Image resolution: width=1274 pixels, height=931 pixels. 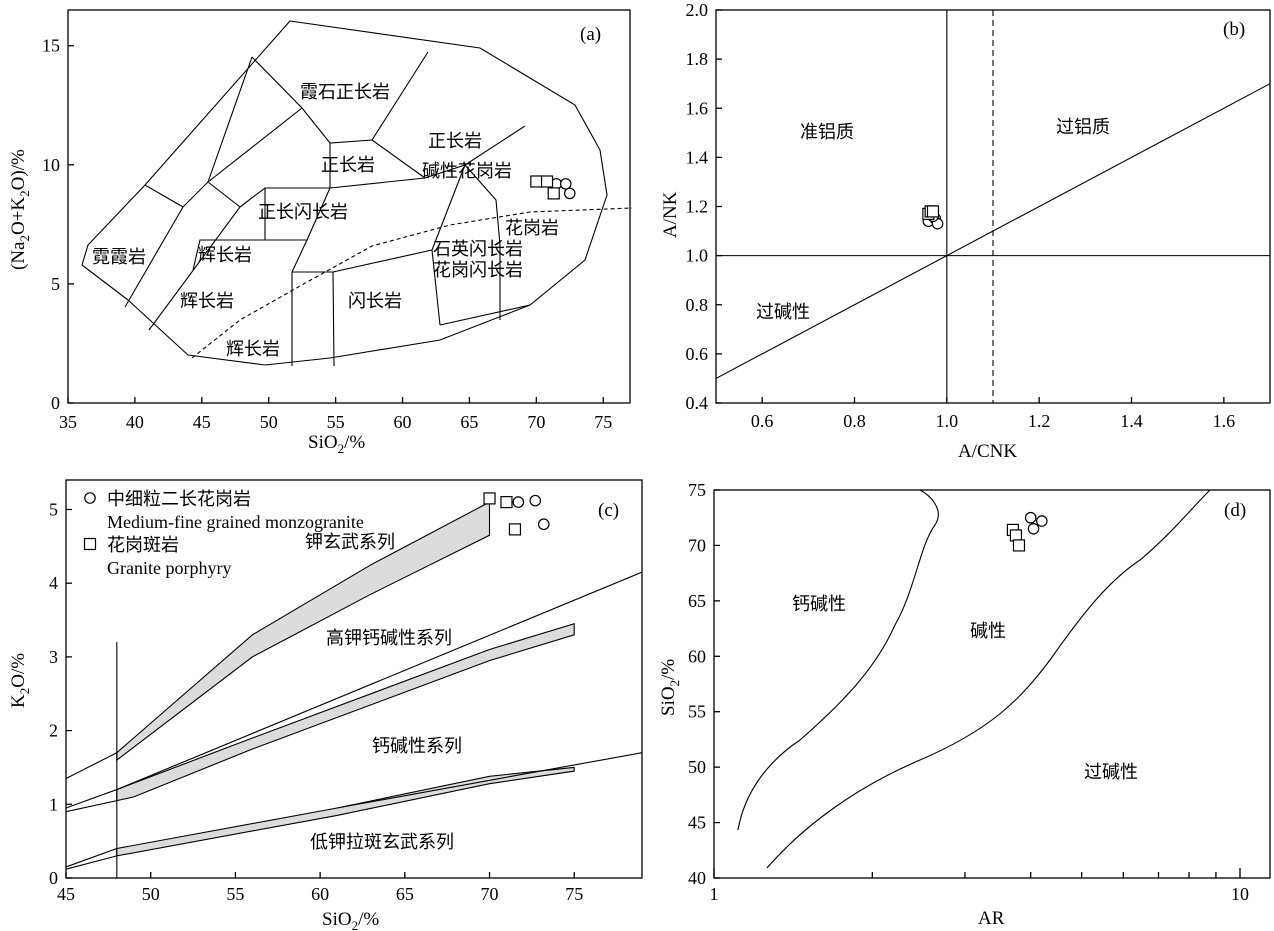 What do you see at coordinates (1224, 421) in the screenshot?
I see `x-tick-label: 1.6` at bounding box center [1224, 421].